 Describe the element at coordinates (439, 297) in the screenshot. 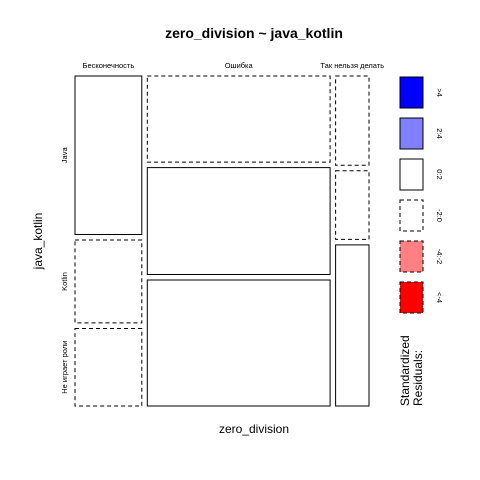

I see `legend-label: <-4` at that location.